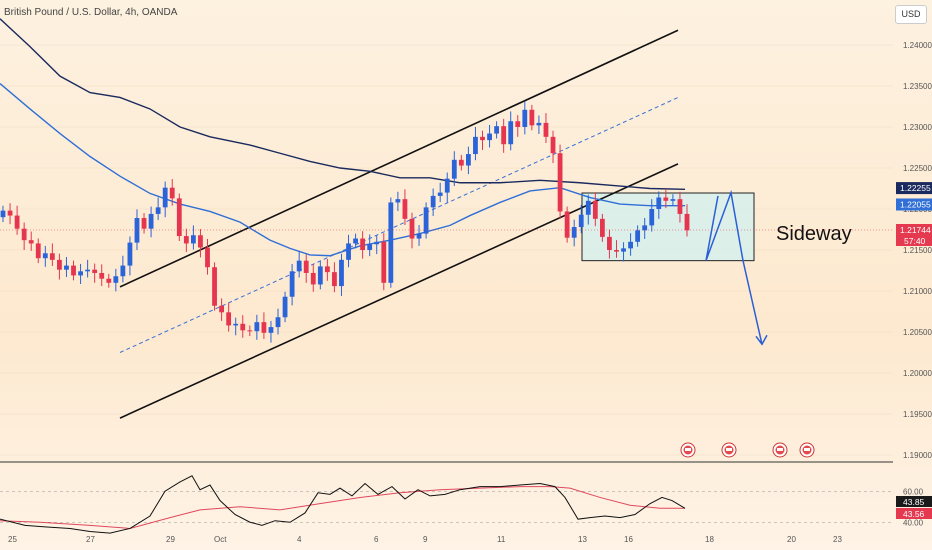 This screenshot has width=932, height=550. I want to click on time-tick-label: 25, so click(12, 539).